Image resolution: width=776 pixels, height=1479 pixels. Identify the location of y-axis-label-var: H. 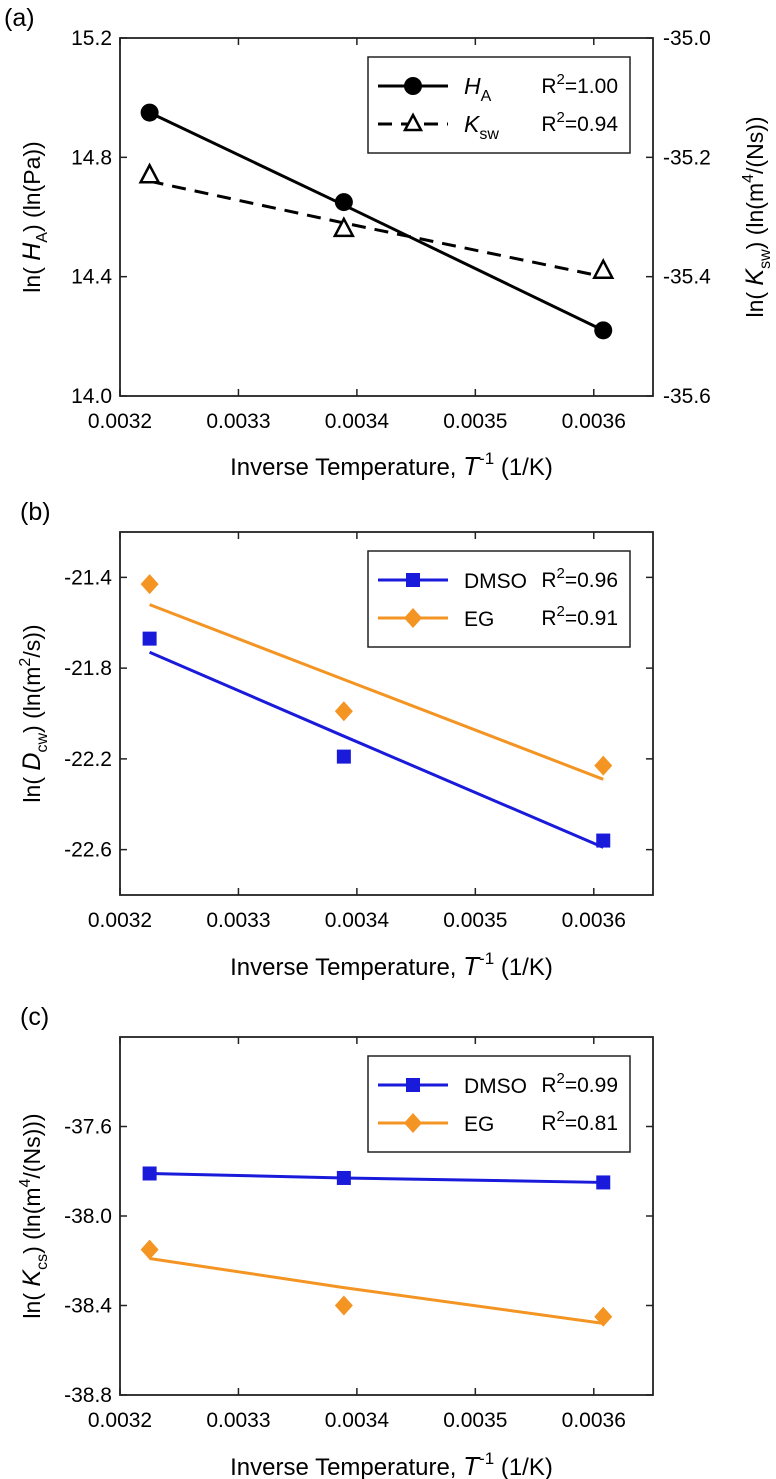
(32, 251).